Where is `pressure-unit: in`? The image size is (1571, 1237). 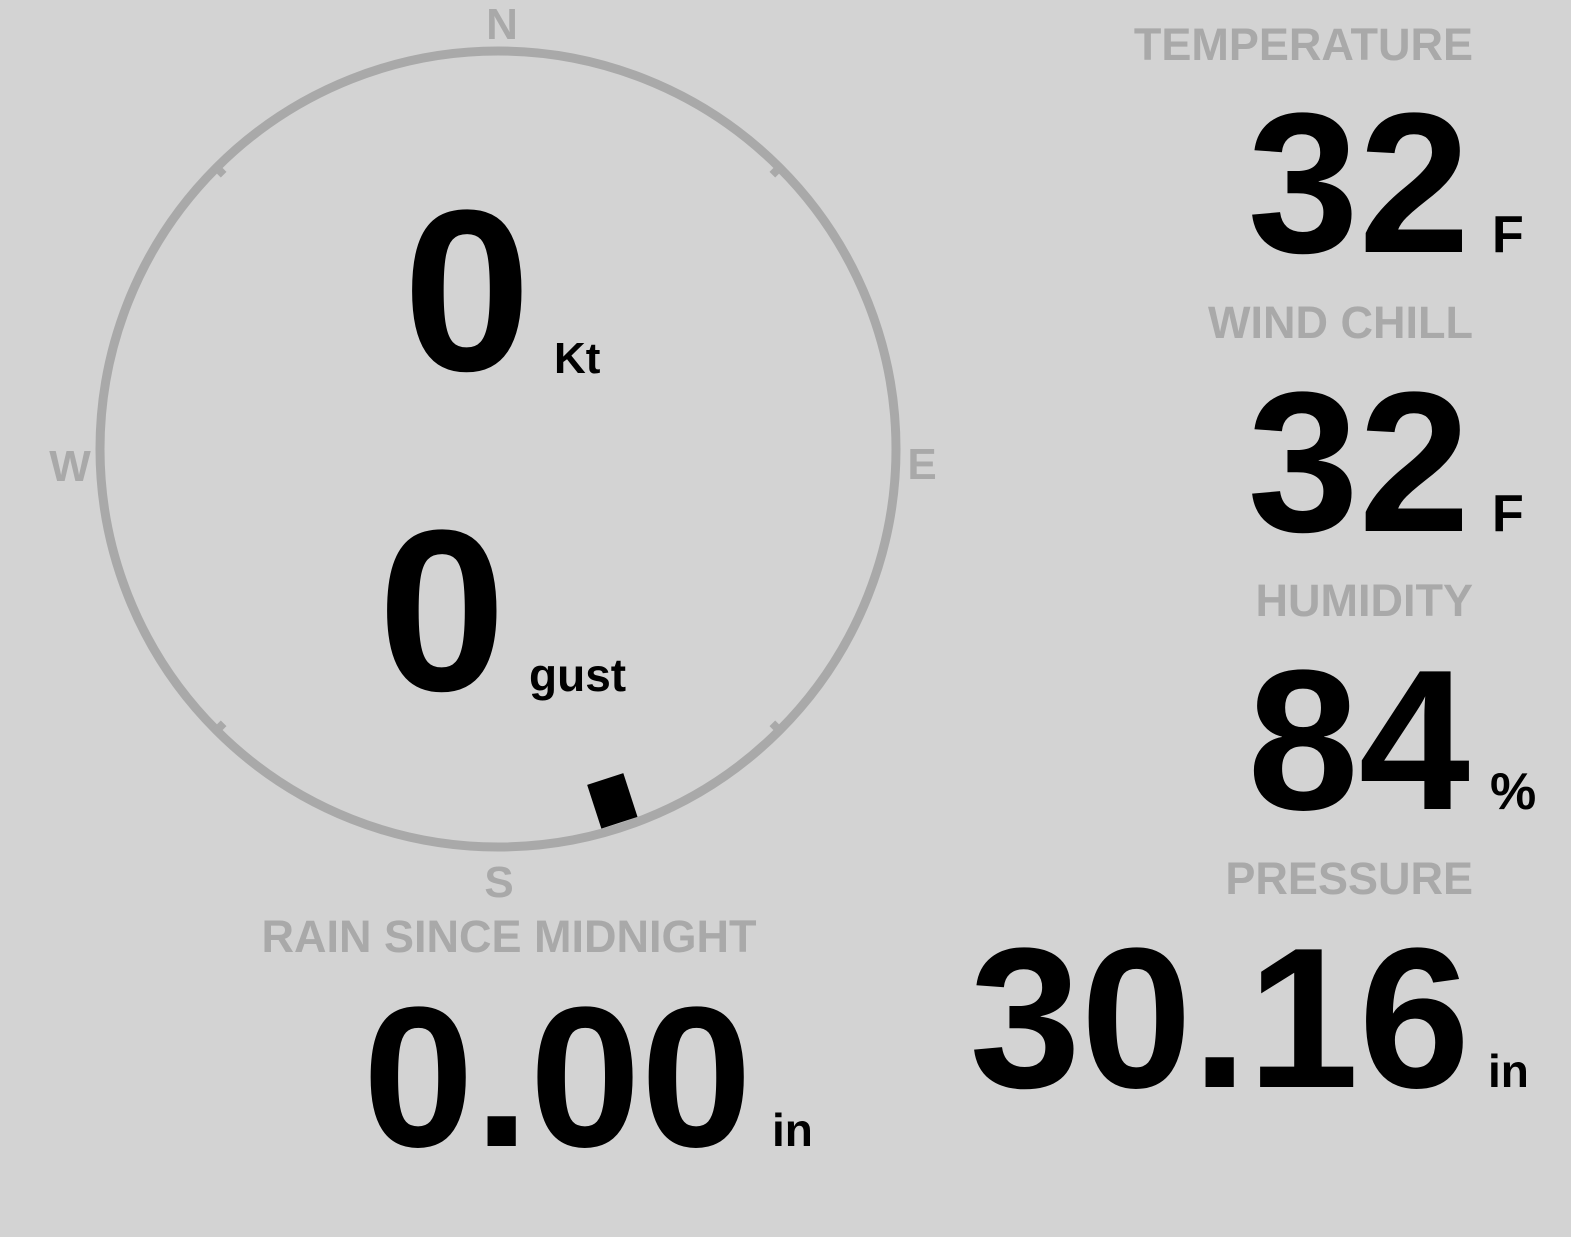 pressure-unit: in is located at coordinates (1508, 1071).